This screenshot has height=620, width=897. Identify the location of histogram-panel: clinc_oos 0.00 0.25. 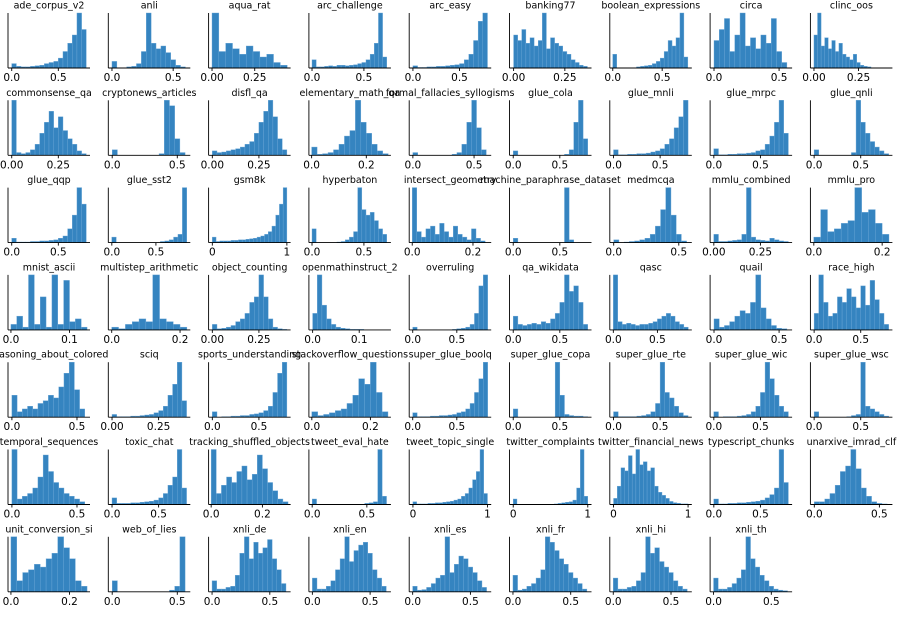
(847, 42).